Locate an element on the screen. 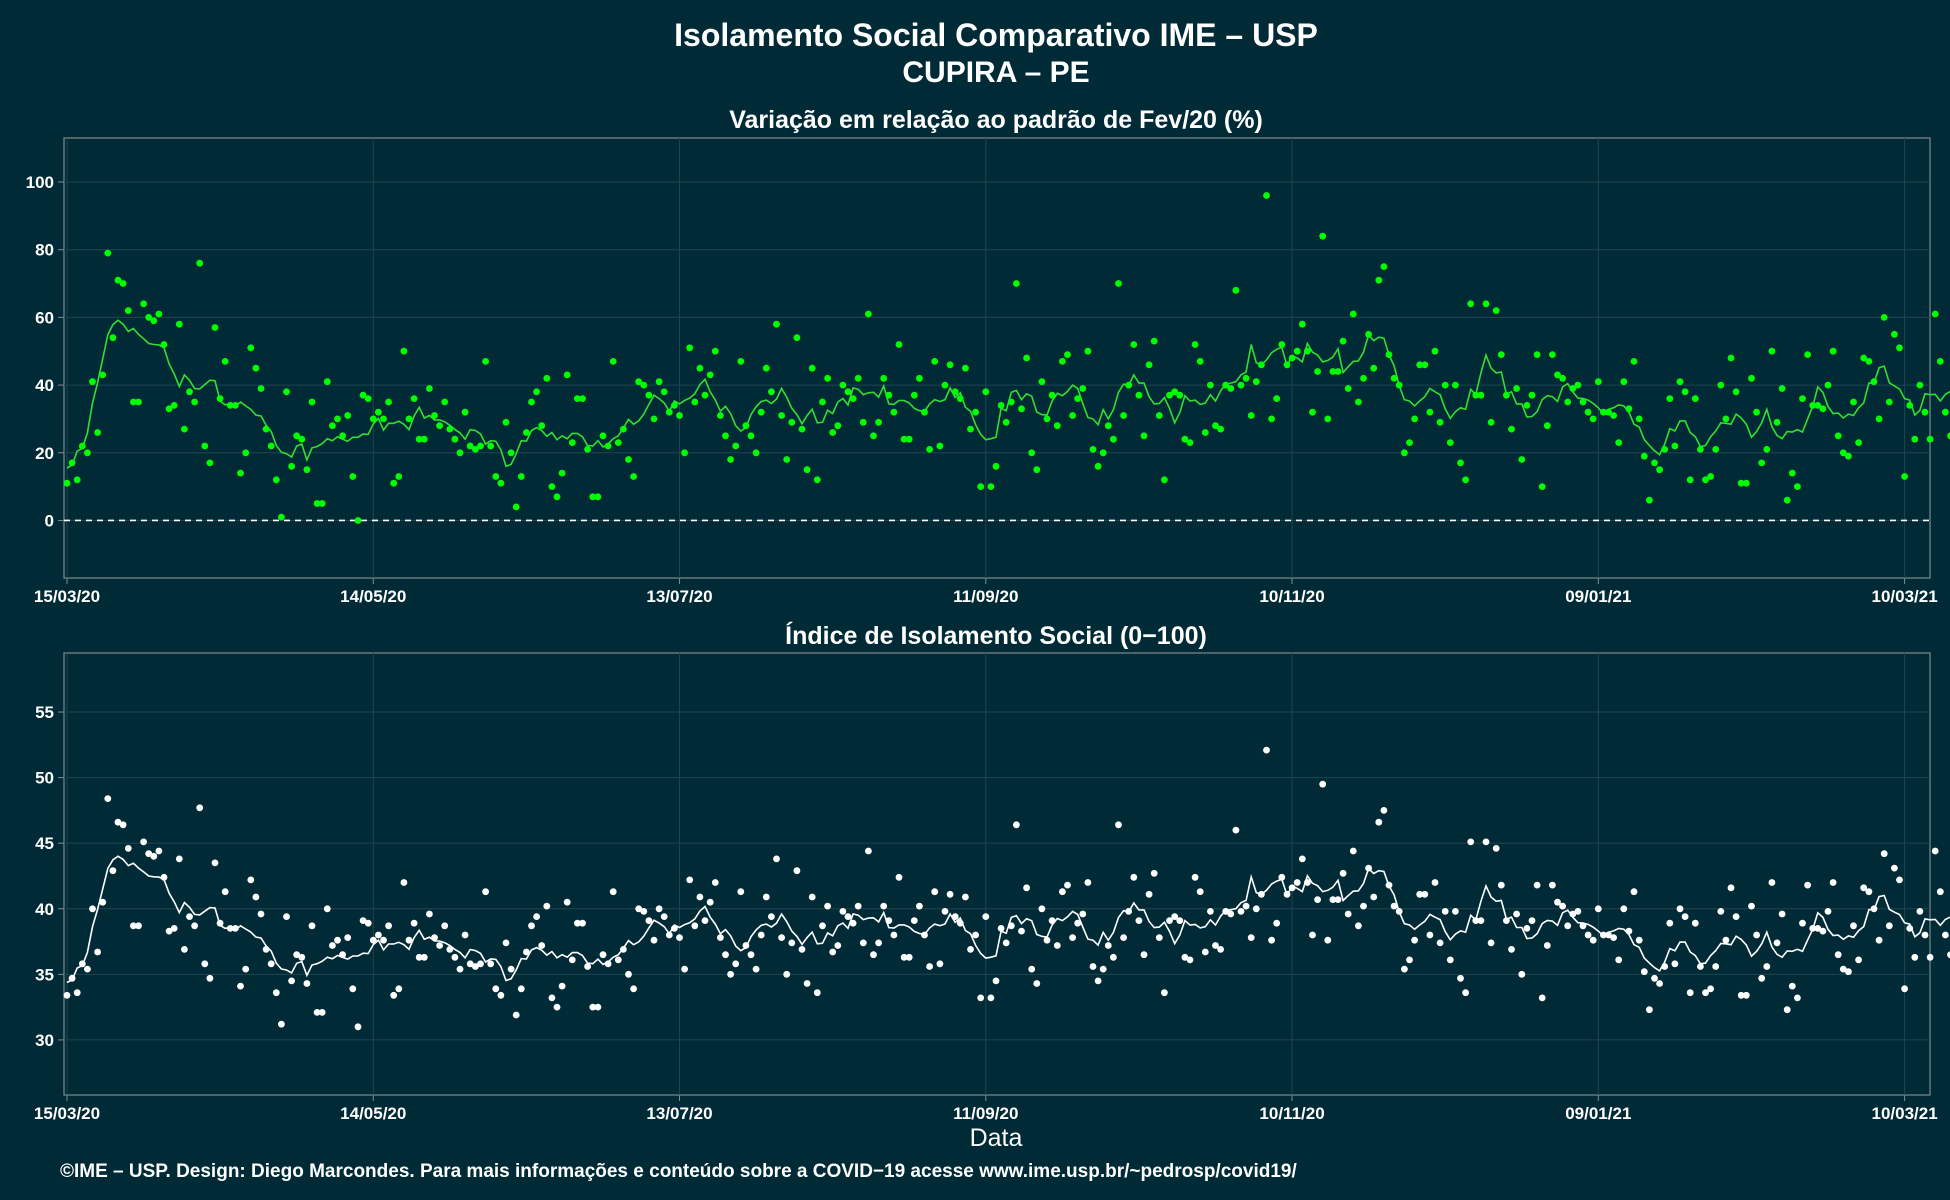 The image size is (1950, 1200). y-tick-label: 55 is located at coordinates (44, 712).